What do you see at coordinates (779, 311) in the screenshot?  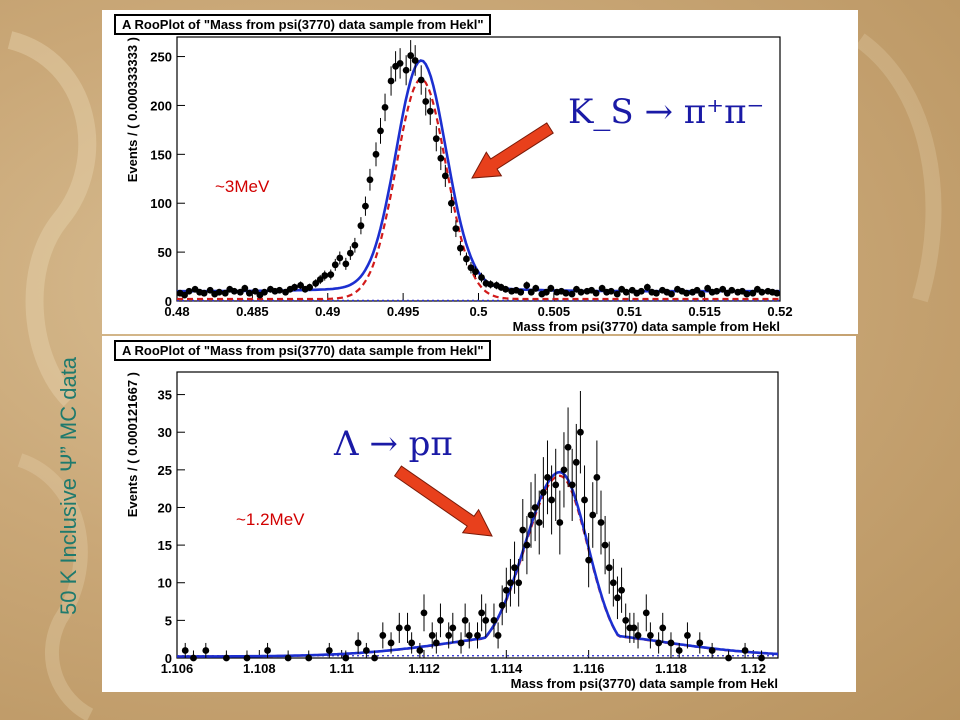 I see `x-tick-label: 0.52` at bounding box center [779, 311].